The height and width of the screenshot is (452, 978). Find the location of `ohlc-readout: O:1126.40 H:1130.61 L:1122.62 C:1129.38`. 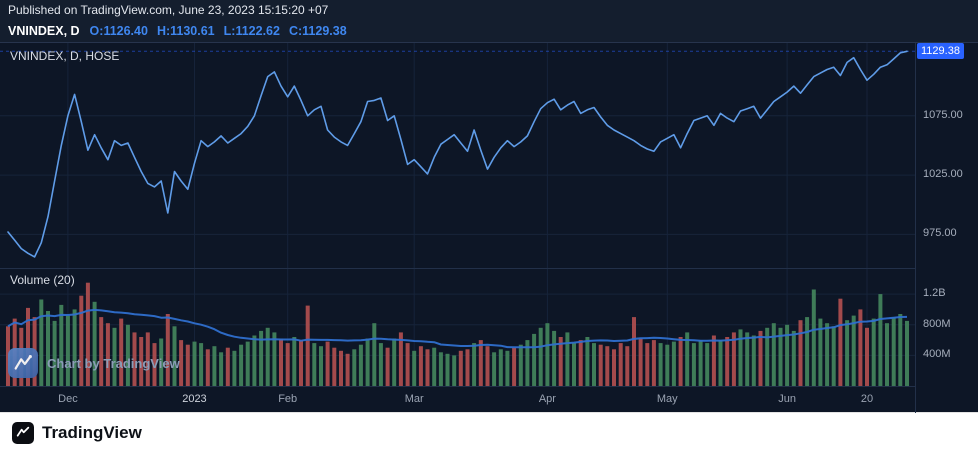

ohlc-readout: O:1126.40 H:1130.61 L:1122.62 C:1129.38 is located at coordinates (218, 31).